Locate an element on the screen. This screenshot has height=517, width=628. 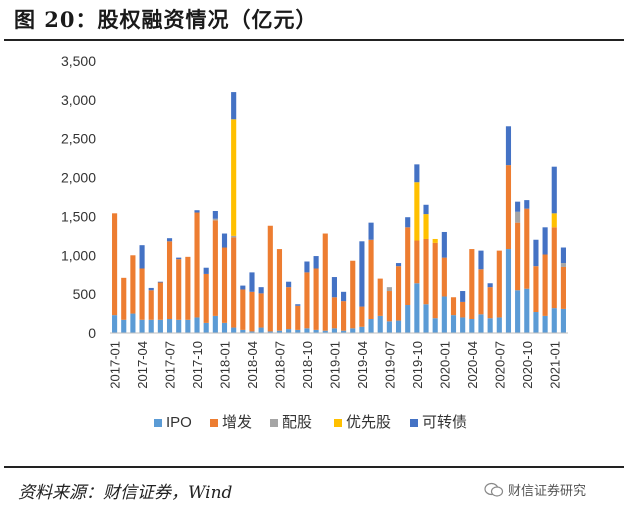
legend-label: IPO is located at coordinates (179, 422).